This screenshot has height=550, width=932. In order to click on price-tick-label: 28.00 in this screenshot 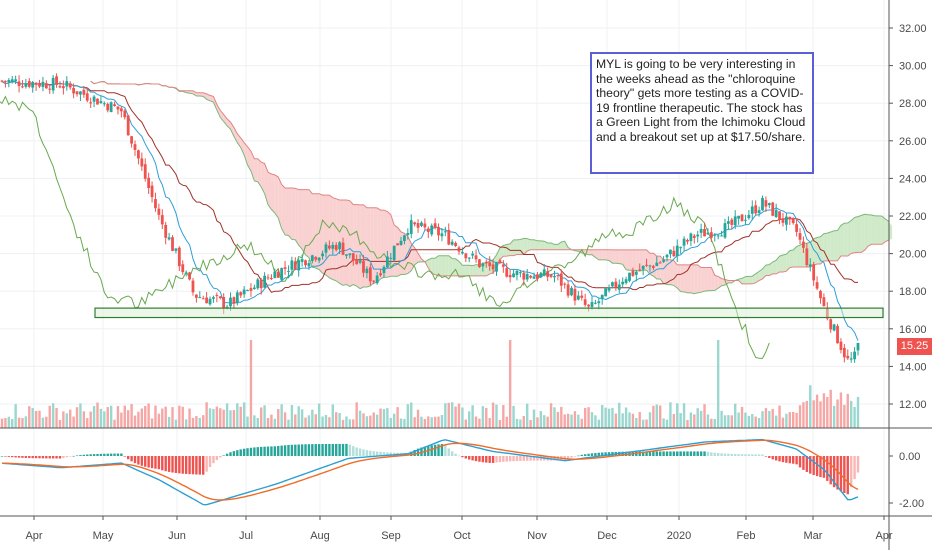, I will do `click(913, 104)`.